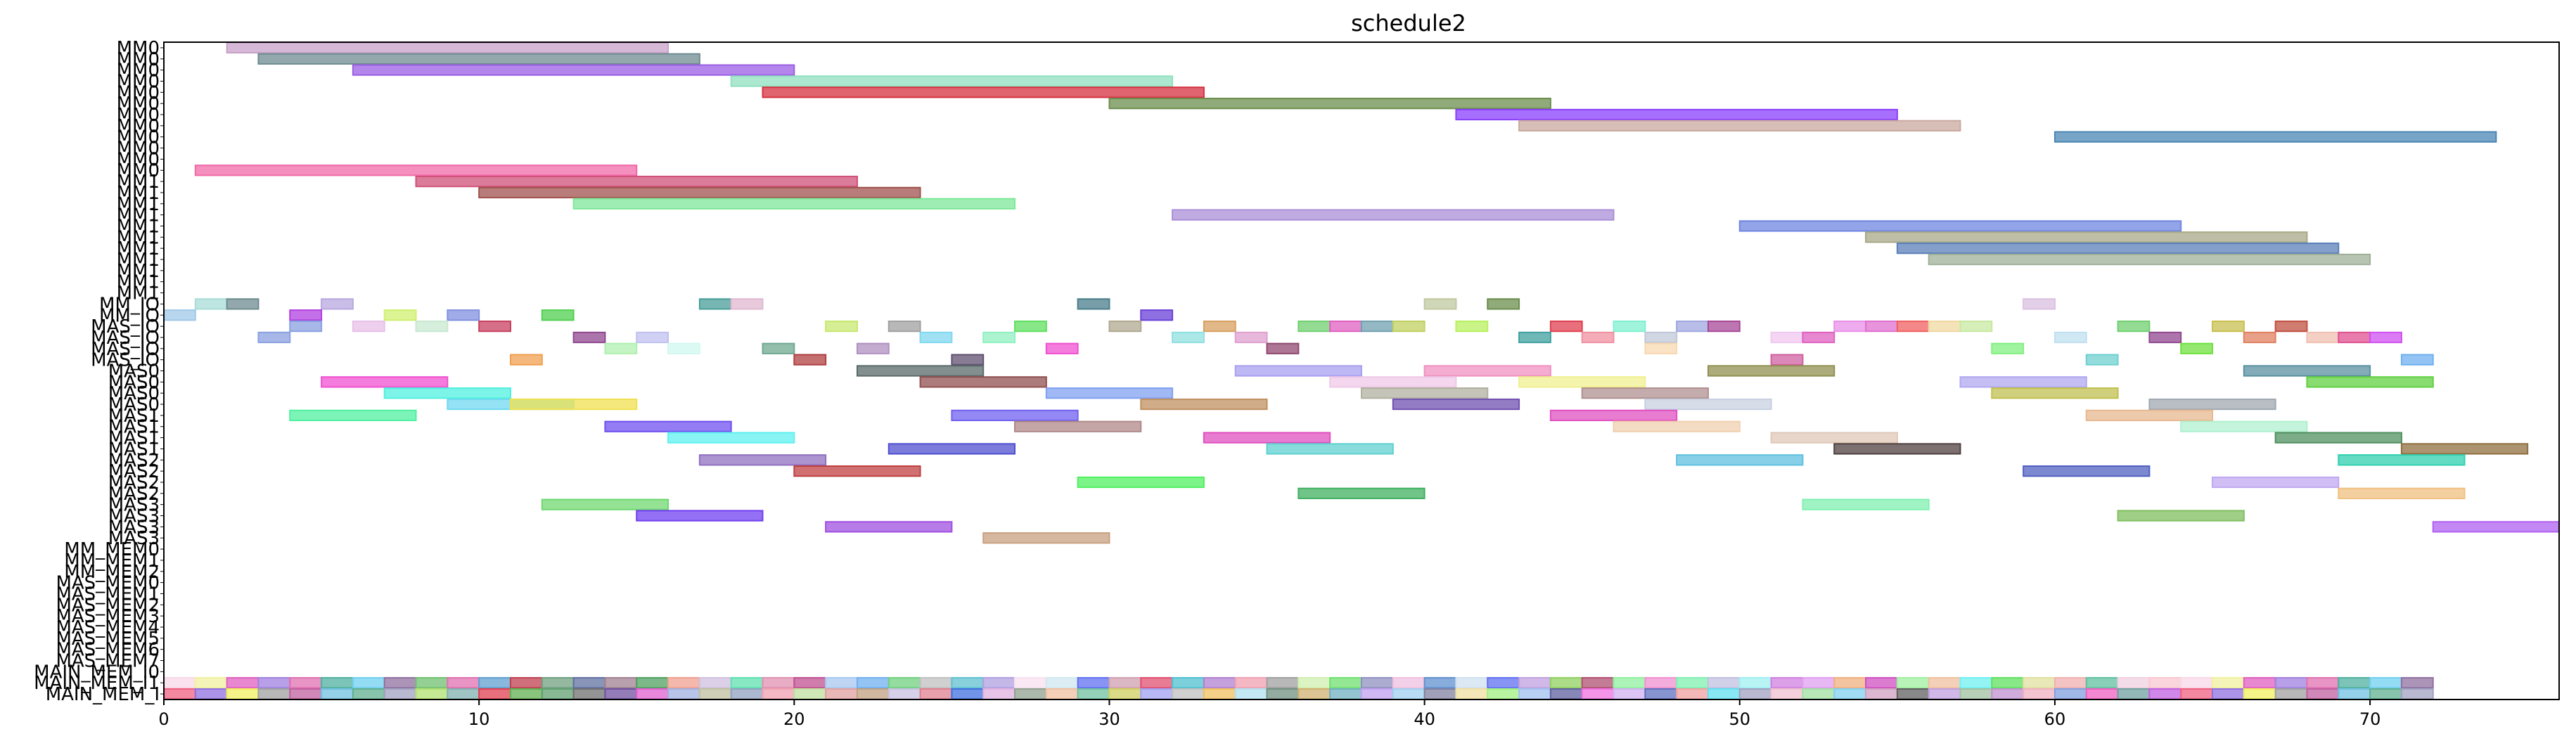  Describe the element at coordinates (125, 326) in the screenshot. I see `y-tick-label: MAS_IO` at that location.